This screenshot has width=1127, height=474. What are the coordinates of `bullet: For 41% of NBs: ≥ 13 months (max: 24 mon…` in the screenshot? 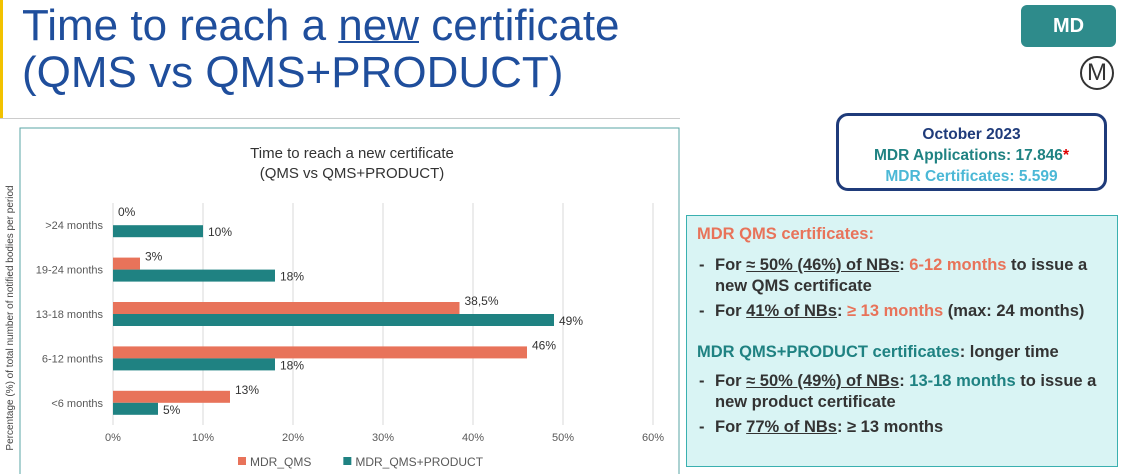 It's located at (902, 311).